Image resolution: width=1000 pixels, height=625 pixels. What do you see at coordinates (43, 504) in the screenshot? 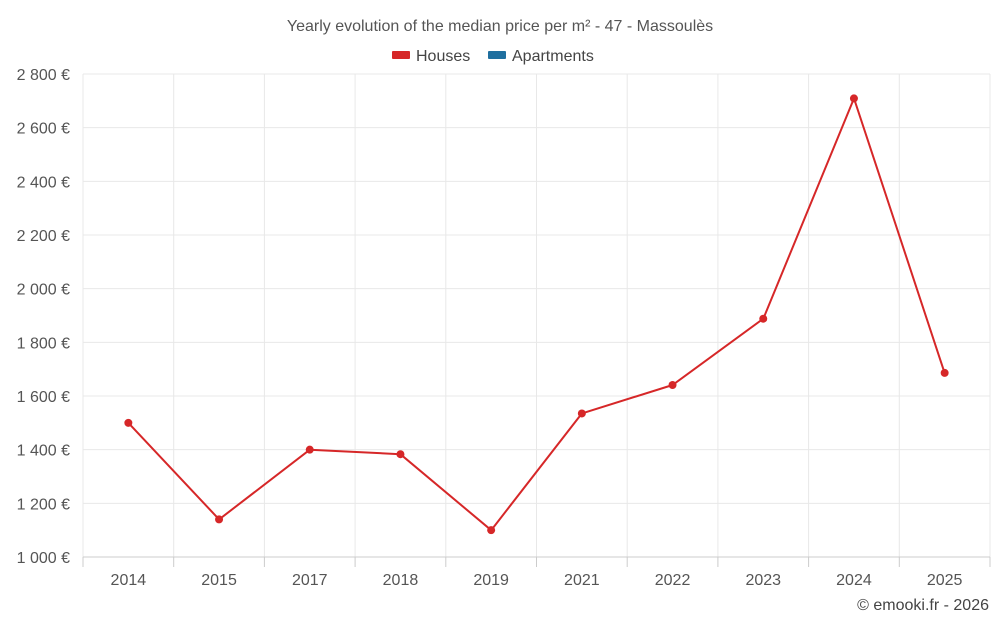
I see `y-tick-label: 1 200 €` at bounding box center [43, 504].